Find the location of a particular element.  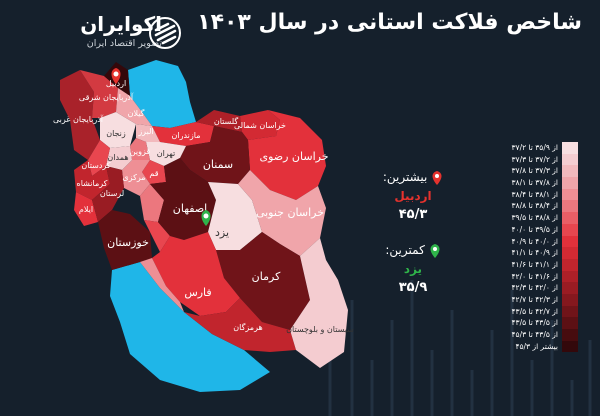

caspian-sea is located at coordinates (162, 94).